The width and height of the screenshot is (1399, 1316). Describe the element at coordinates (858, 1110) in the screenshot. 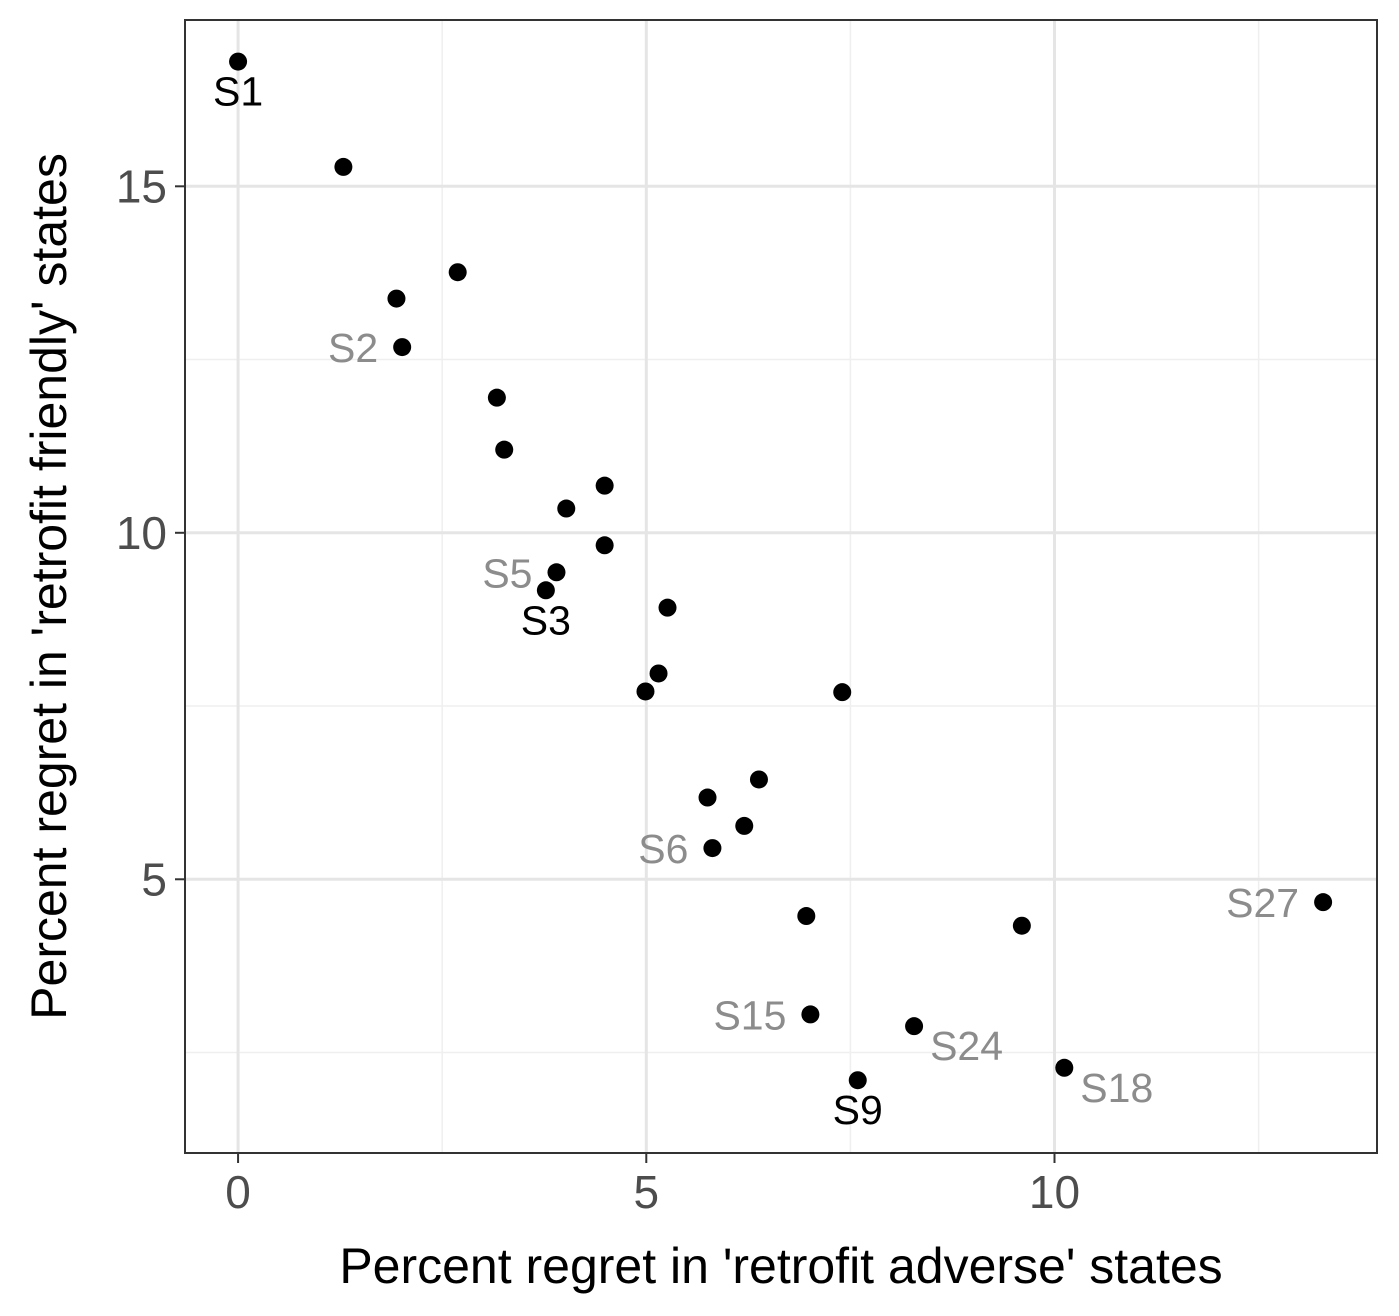

I see `point-label: S9` at that location.